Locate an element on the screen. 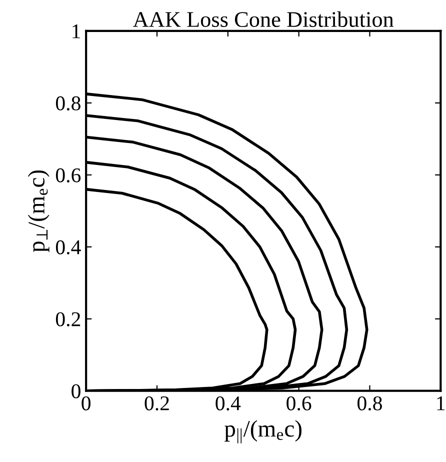 The image size is (446, 462). x-tick-label: 0.2 is located at coordinates (156, 403).